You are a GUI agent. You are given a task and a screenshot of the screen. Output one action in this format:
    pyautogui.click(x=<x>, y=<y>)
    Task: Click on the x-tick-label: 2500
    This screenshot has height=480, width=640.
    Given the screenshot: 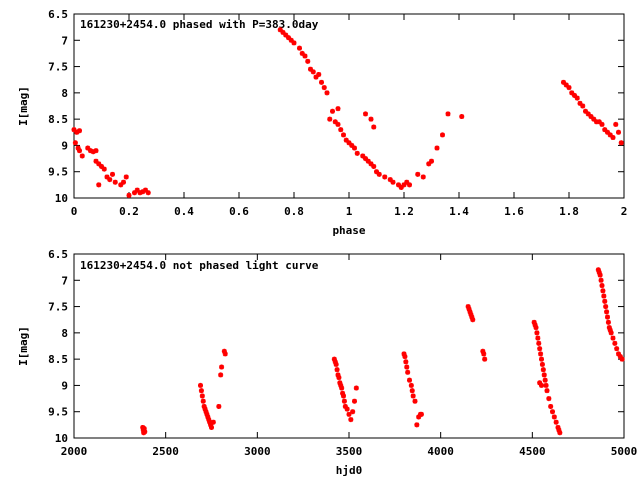 What is the action you would take?
    pyautogui.click(x=165, y=451)
    